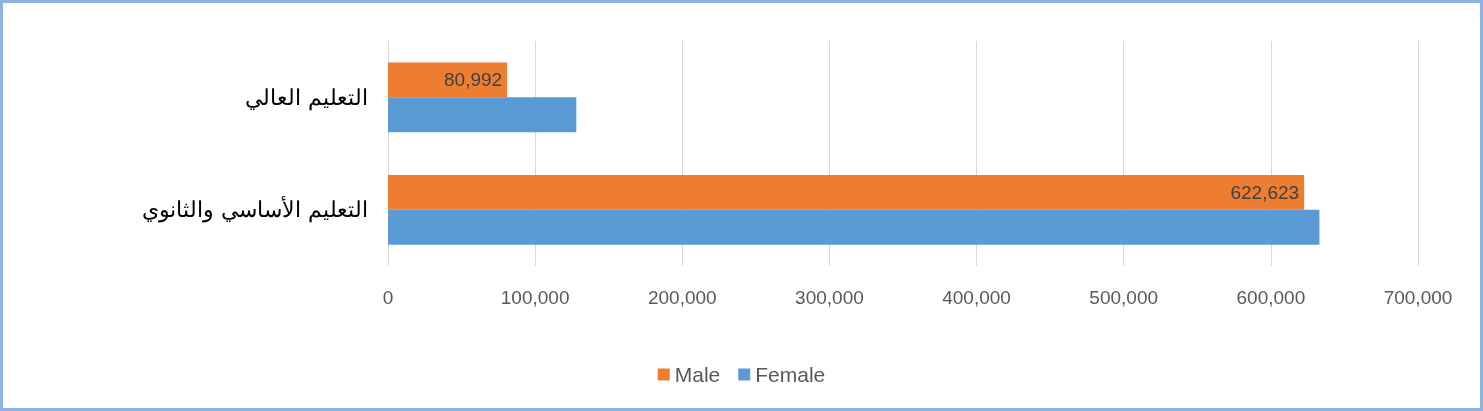  Describe the element at coordinates (473, 80) in the screenshot. I see `data-label: 80,992` at that location.